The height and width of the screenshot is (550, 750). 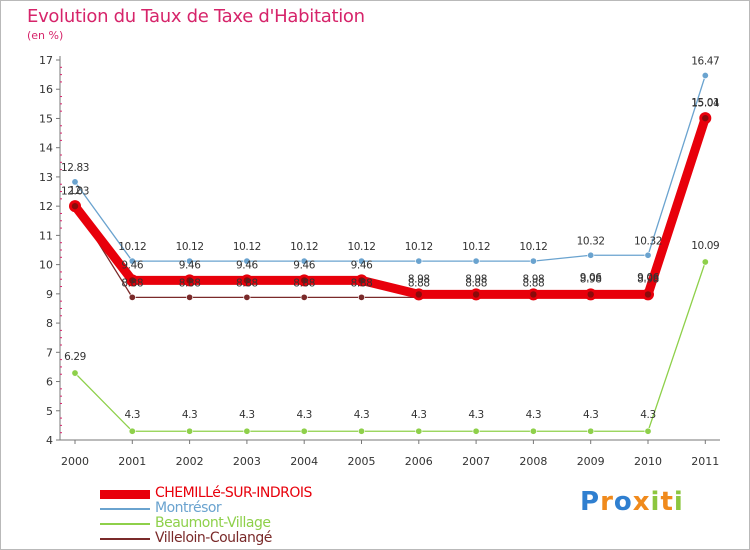 I want to click on chart-subtitle: (en %), so click(x=45, y=35).